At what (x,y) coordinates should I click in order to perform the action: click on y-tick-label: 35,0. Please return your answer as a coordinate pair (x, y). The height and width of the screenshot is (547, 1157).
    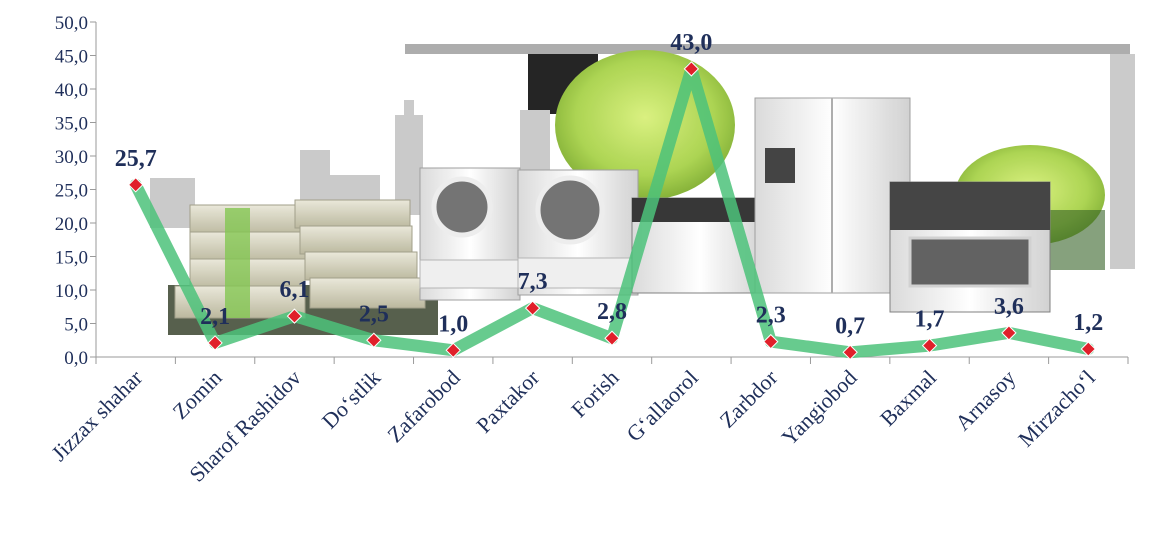
    Looking at the image, I should click on (71, 124).